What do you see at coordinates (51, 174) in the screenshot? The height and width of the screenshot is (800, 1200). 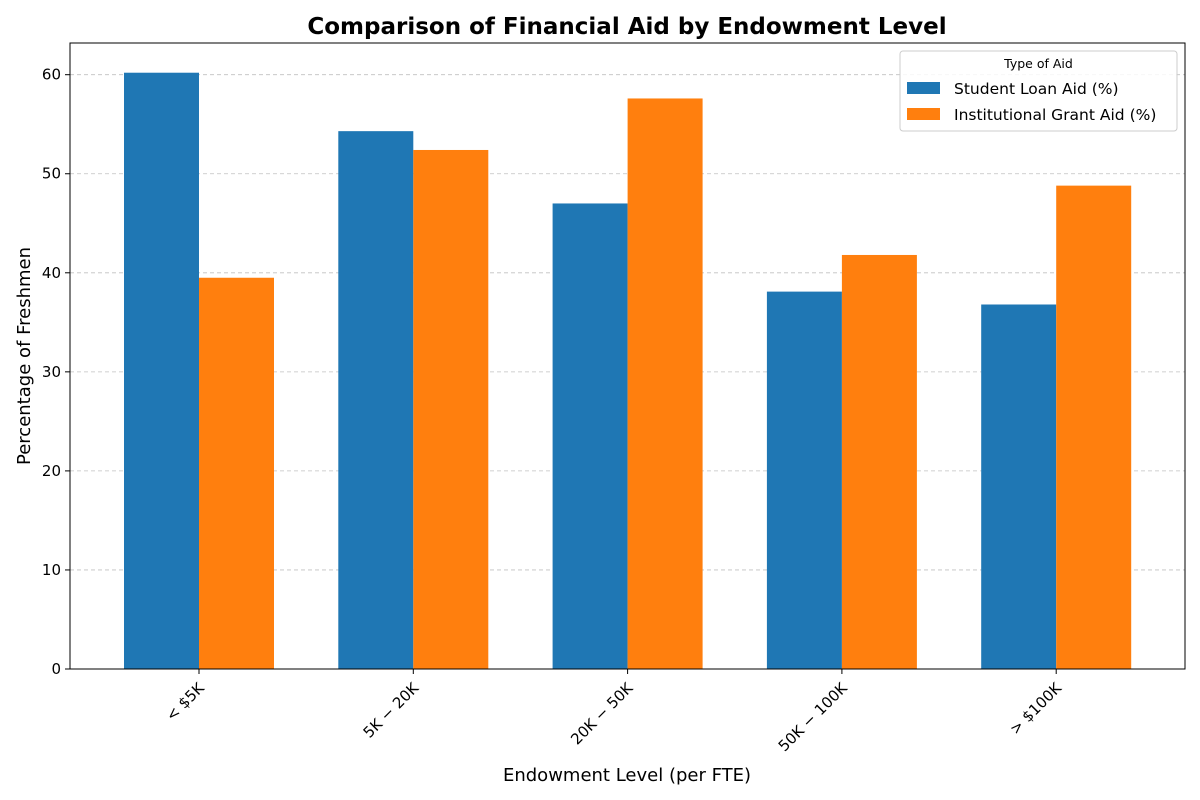 I see `y-tick-label: 50` at bounding box center [51, 174].